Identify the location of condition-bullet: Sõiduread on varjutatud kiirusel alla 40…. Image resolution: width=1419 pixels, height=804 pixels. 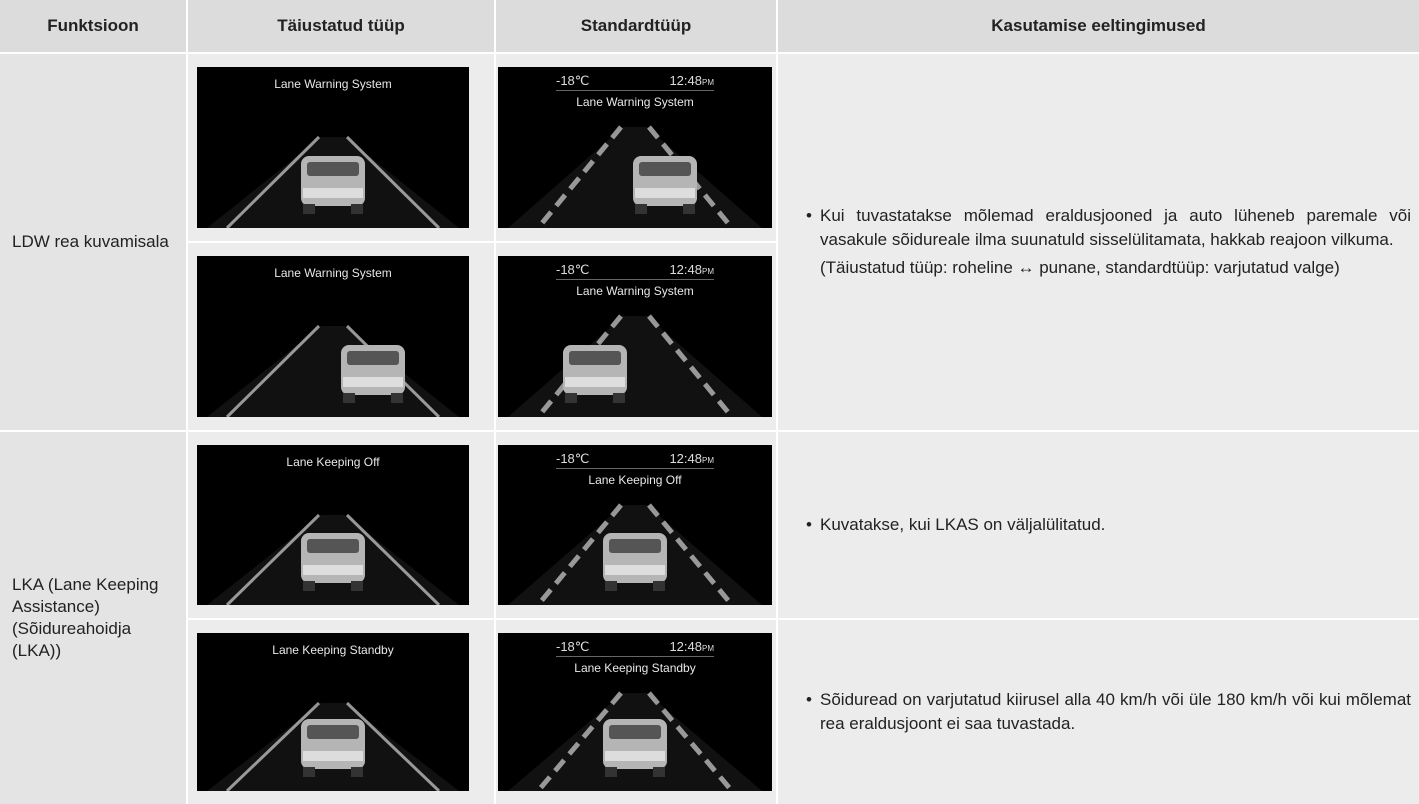
(1108, 712).